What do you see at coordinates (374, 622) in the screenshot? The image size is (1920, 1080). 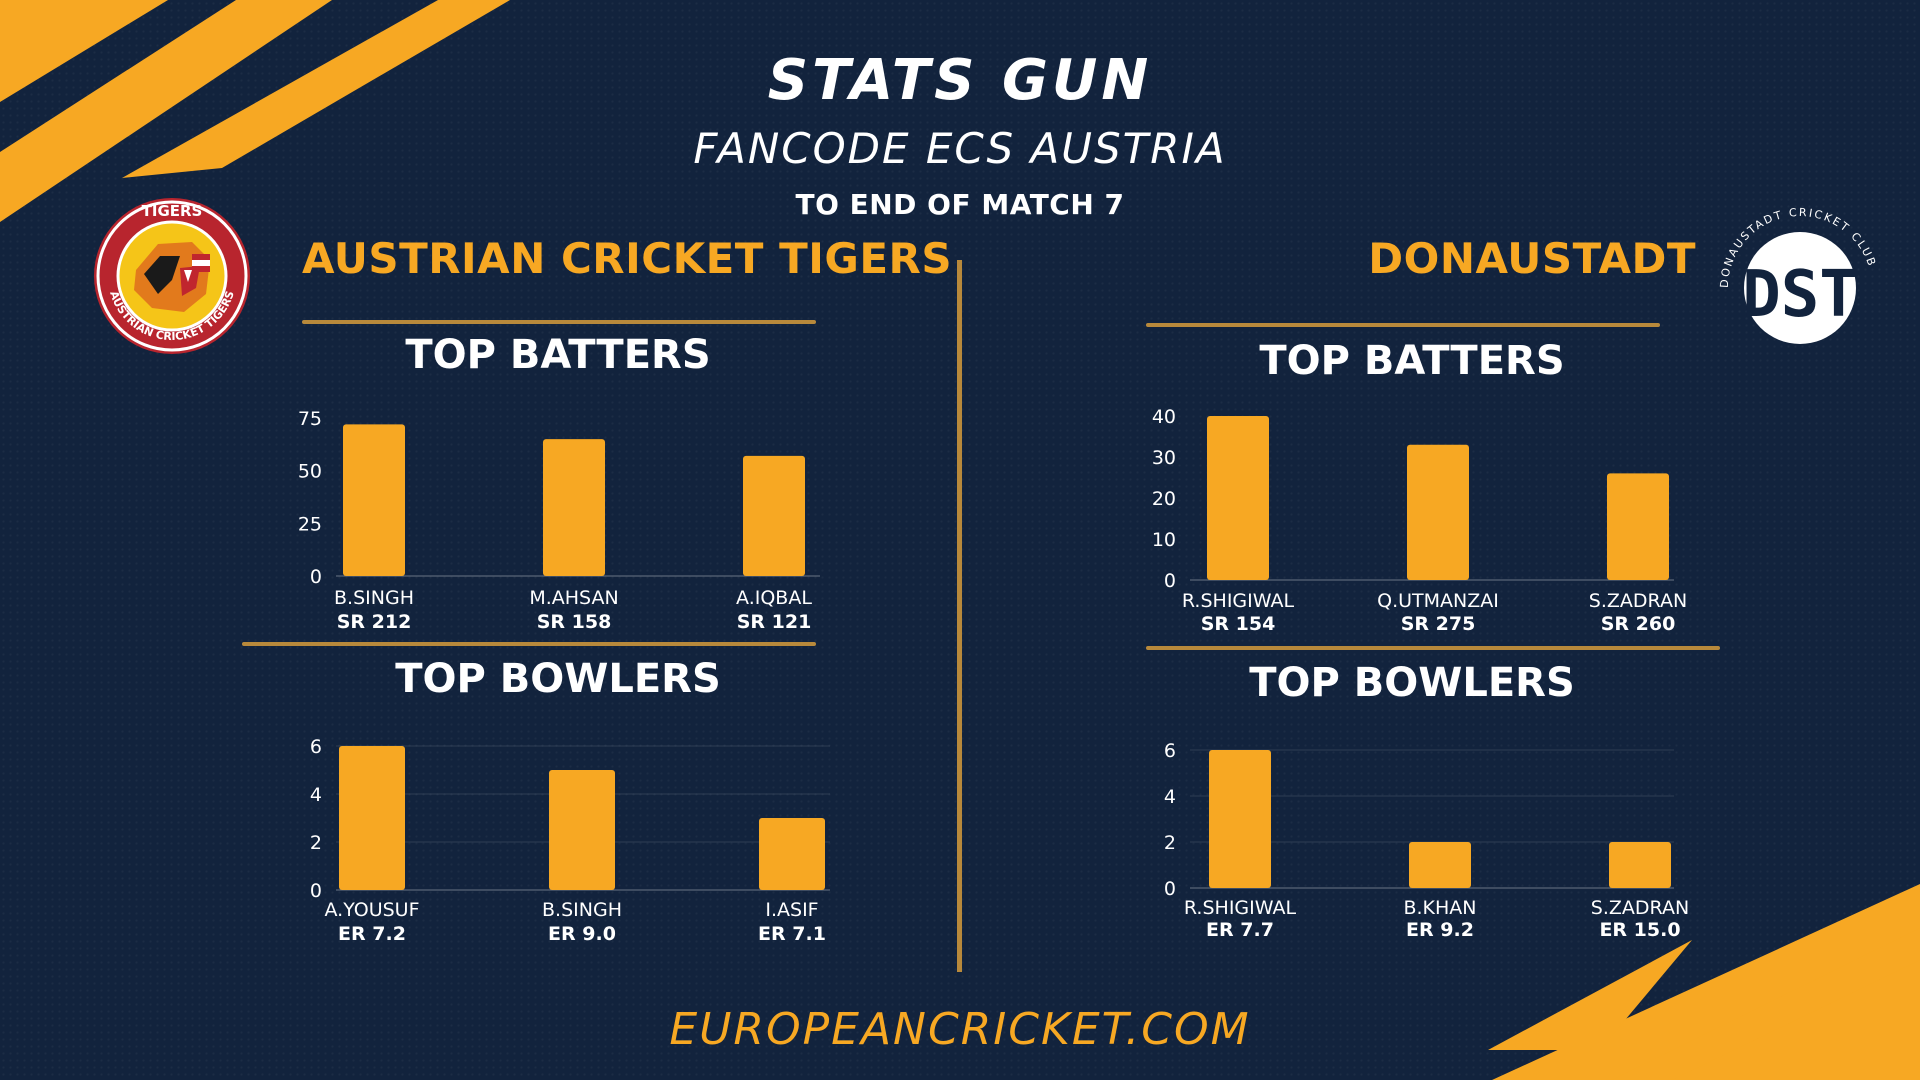 I see `stat-label: SR 212` at bounding box center [374, 622].